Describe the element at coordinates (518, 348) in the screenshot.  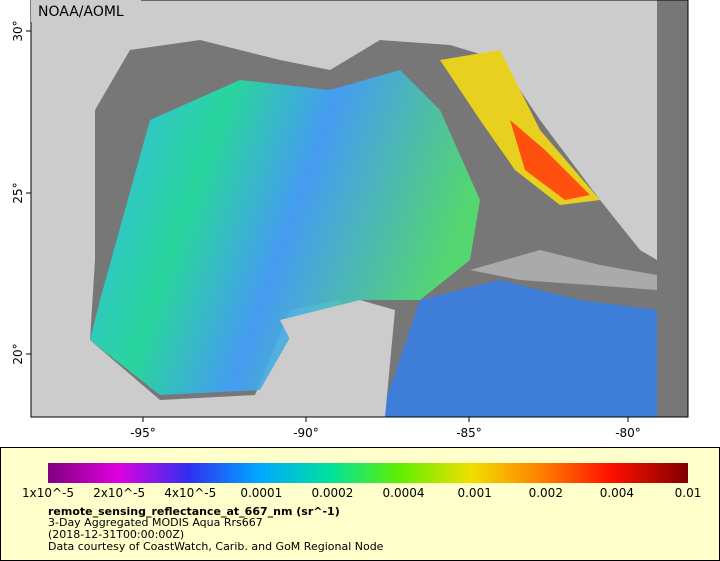
I see `caribbean-field` at that location.